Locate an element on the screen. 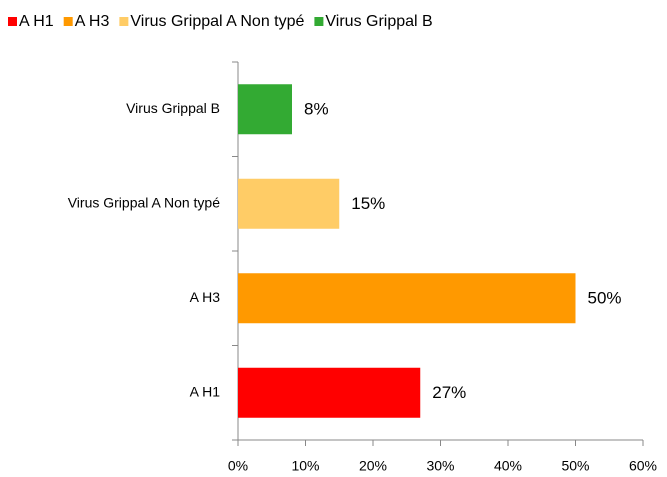  x-tick-label: 50% is located at coordinates (575, 466).